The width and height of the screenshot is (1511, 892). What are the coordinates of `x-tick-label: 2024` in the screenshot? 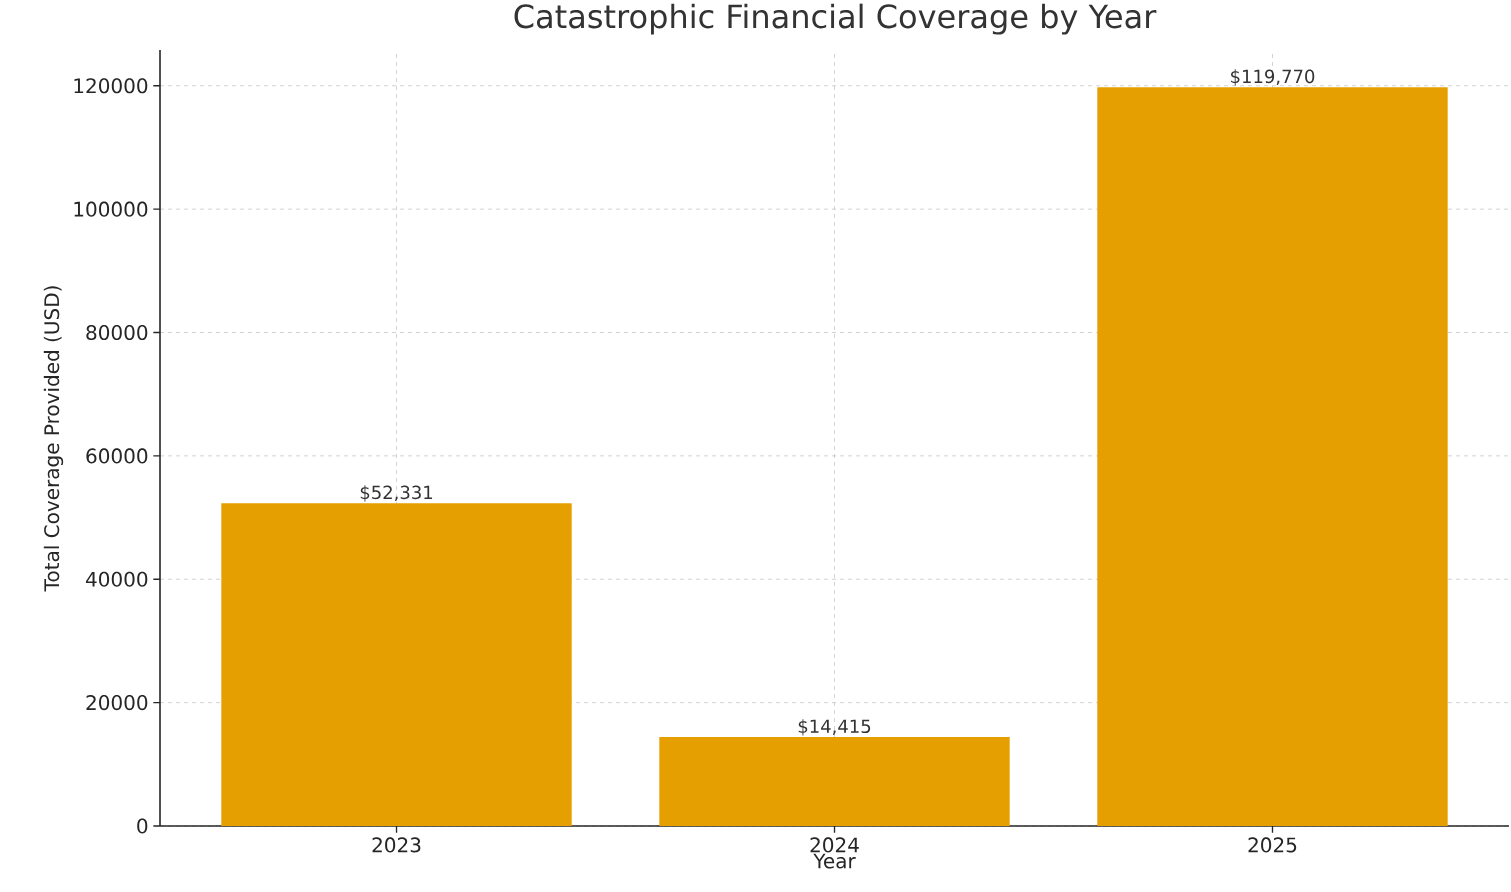 It's located at (834, 845).